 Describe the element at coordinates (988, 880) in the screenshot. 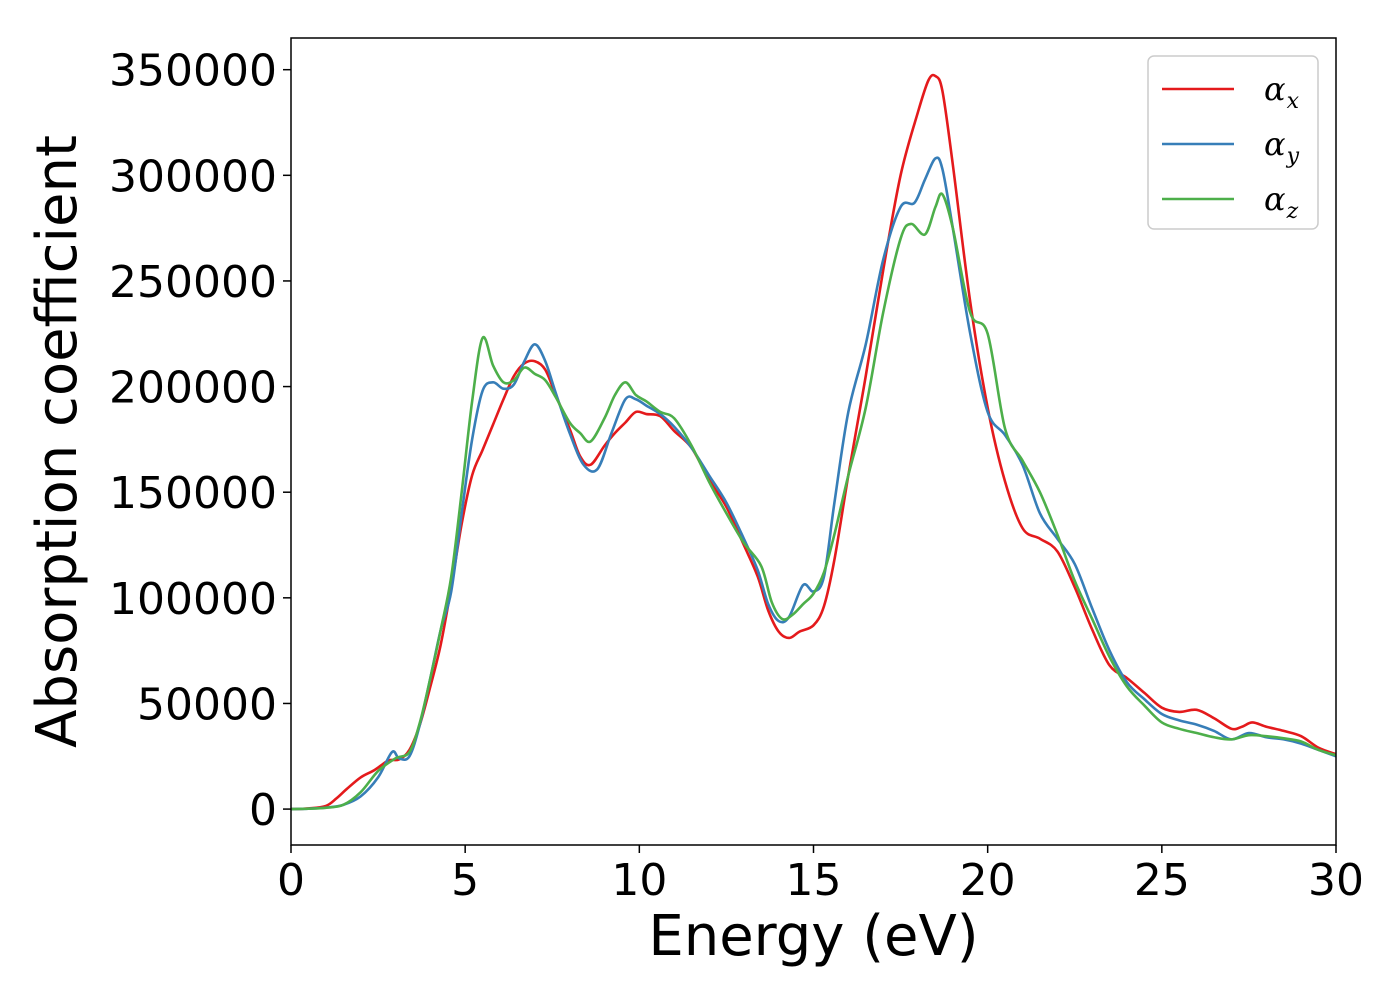

I see `x-tick-label: 20` at that location.